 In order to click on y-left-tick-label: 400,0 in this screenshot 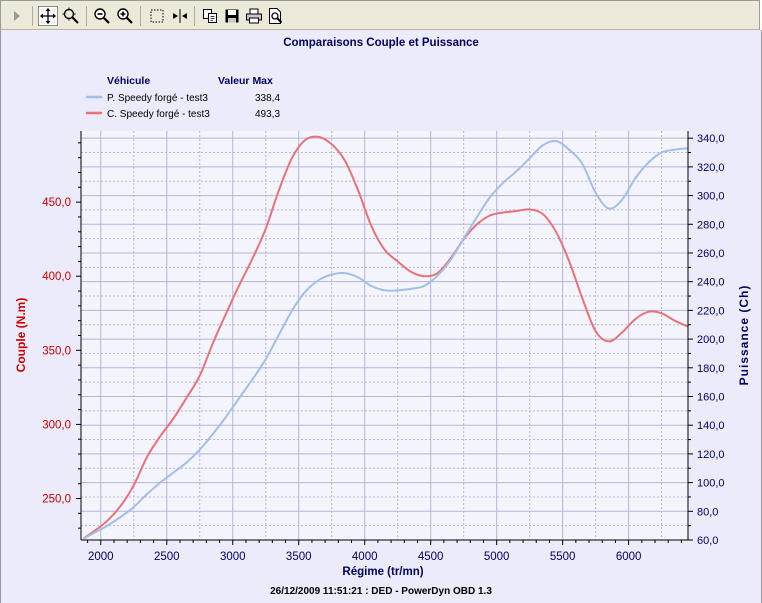, I will do `click(56, 277)`.